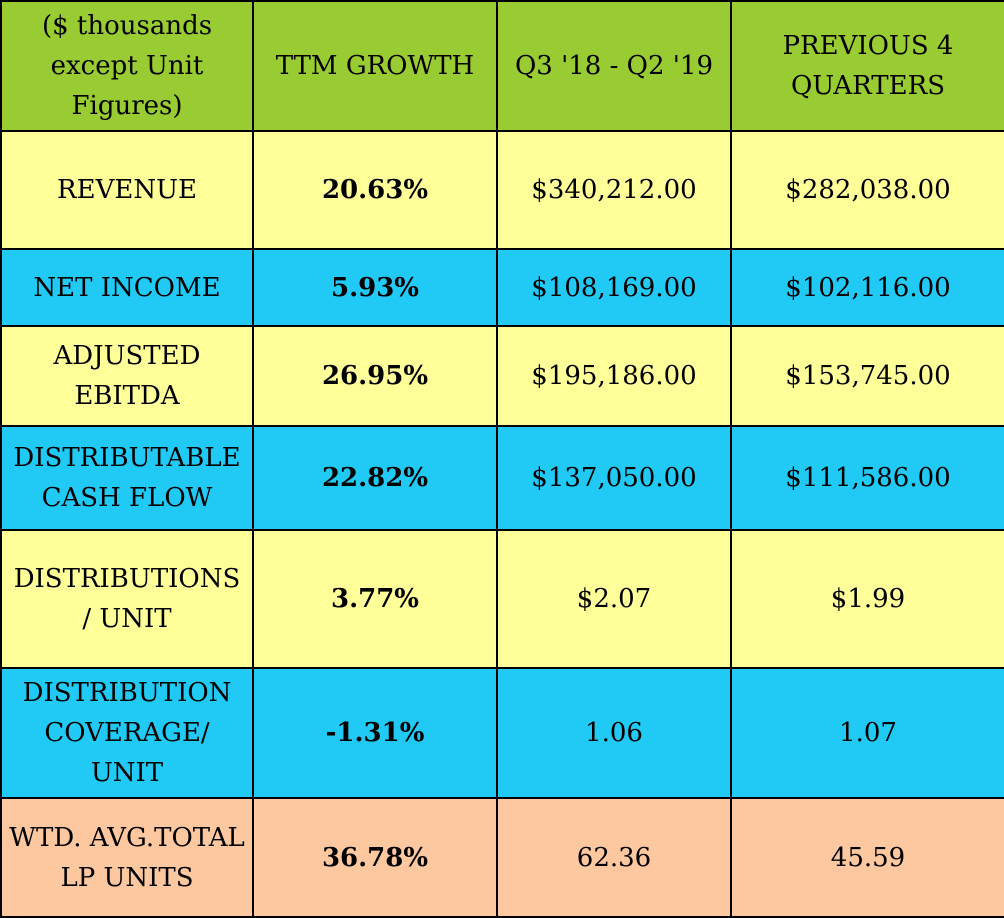 This screenshot has height=918, width=1004. I want to click on row-label: ADJUSTED EBITDA, so click(127, 376).